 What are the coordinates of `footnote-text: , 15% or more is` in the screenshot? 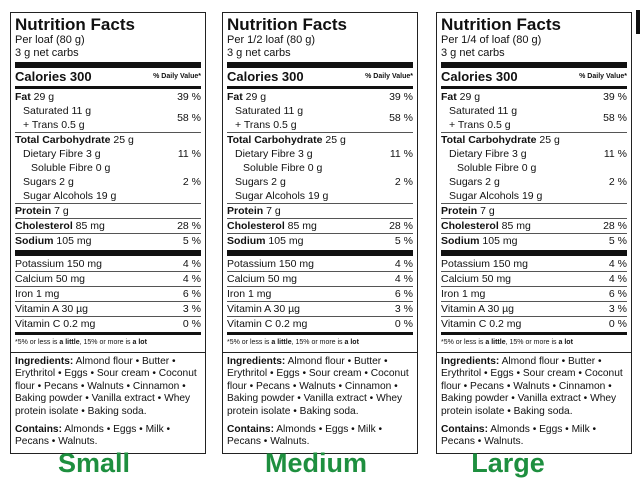 It's located at (106, 342).